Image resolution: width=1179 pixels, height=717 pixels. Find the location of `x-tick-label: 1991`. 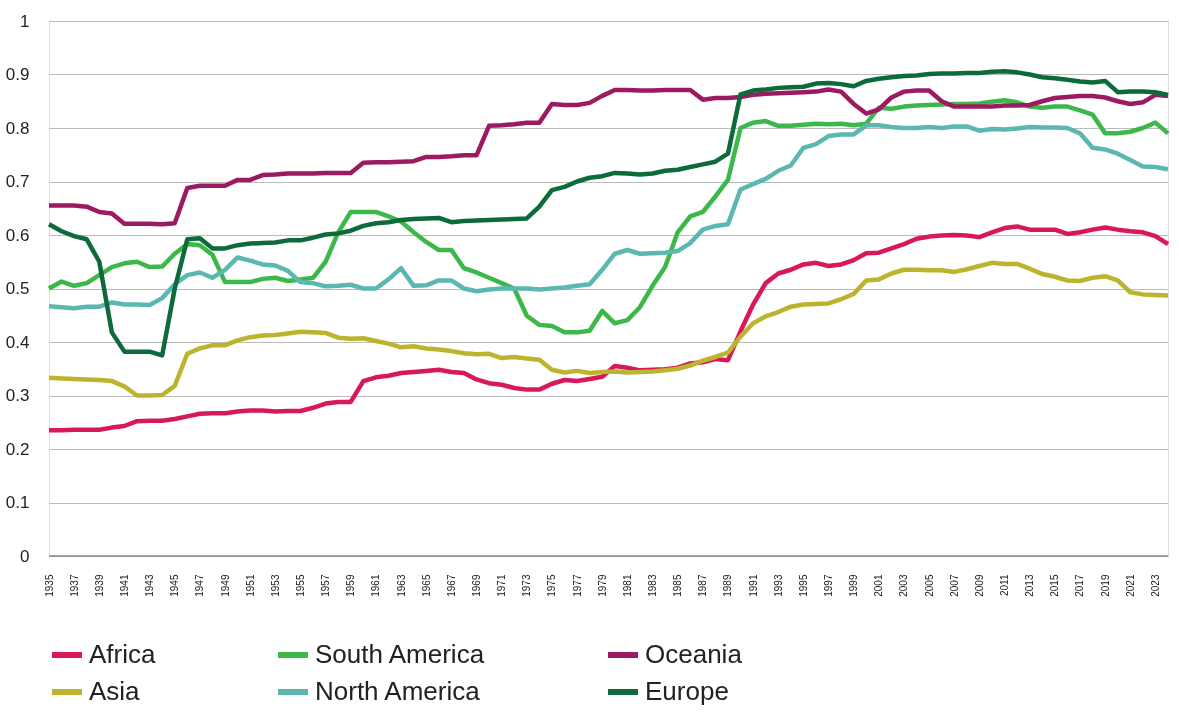

x-tick-label: 1991 is located at coordinates (753, 585).